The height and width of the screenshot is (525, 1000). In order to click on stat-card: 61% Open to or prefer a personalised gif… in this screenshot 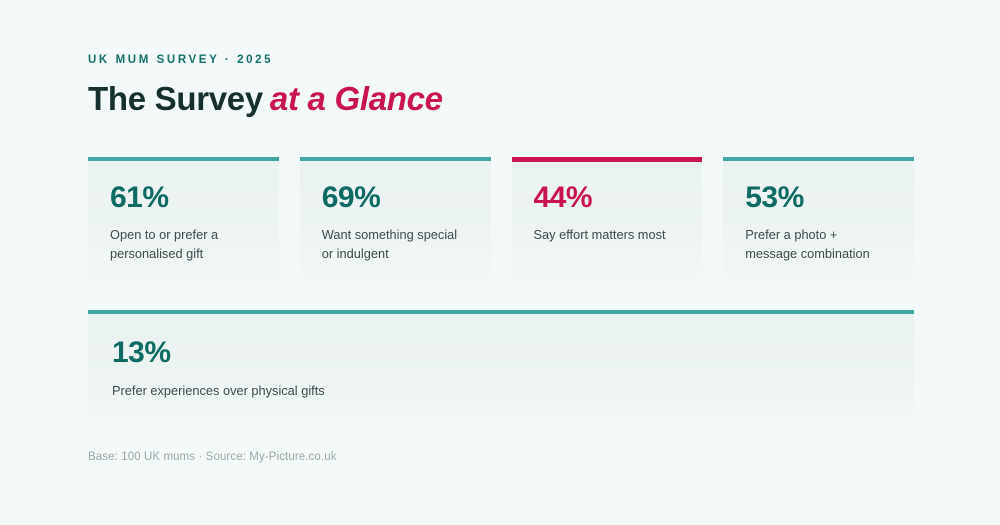, I will do `click(183, 224)`.